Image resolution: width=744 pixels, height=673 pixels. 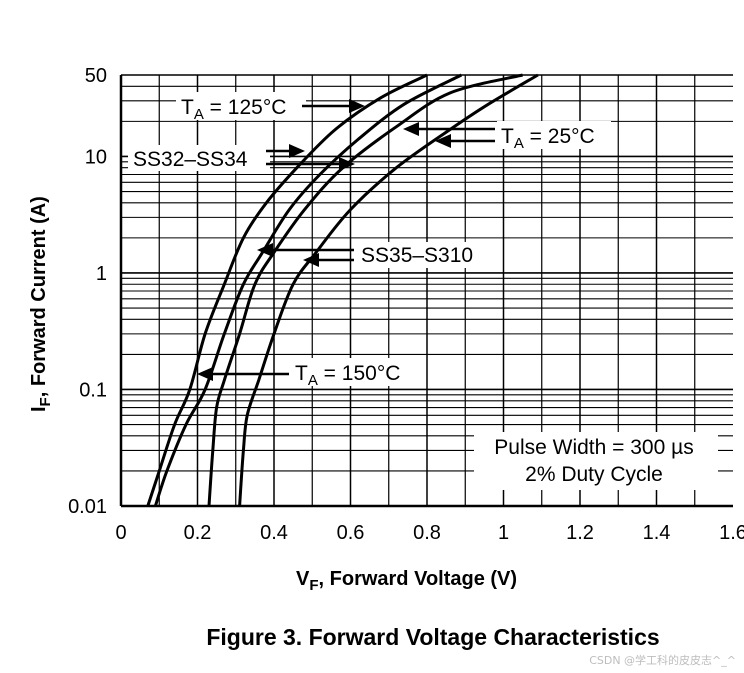 What do you see at coordinates (351, 533) in the screenshot?
I see `x-tick-label: 0.6` at bounding box center [351, 533].